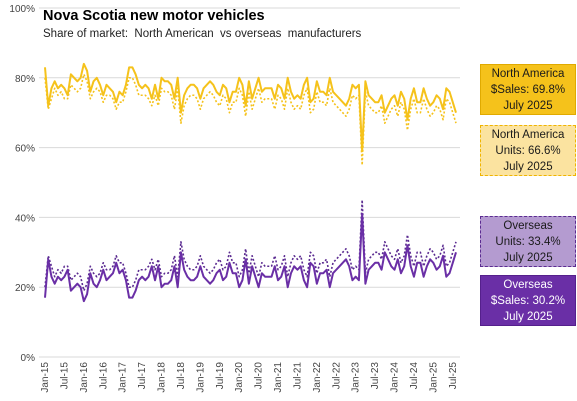 The height and width of the screenshot is (401, 577). Describe the element at coordinates (395, 377) in the screenshot. I see `x-tick-label: Jan-24` at that location.